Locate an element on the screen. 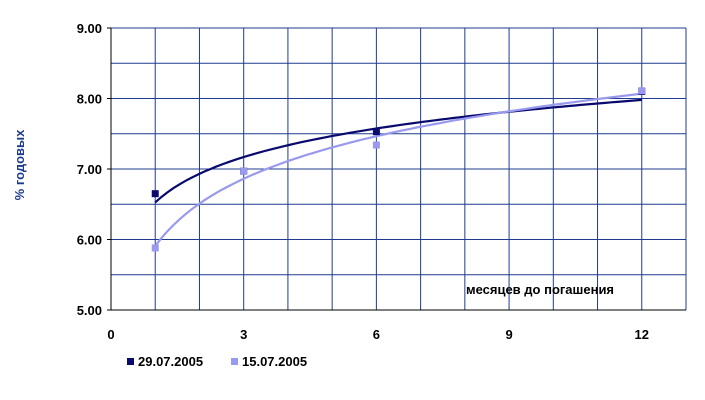 The image size is (705, 400). x-tick-label: 12 is located at coordinates (642, 334).